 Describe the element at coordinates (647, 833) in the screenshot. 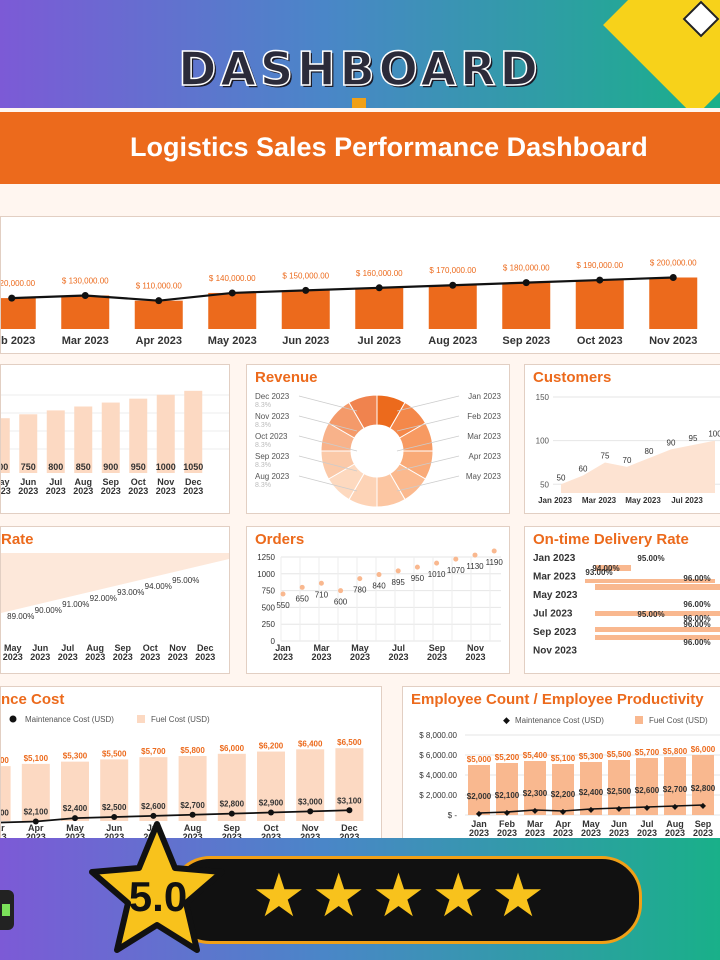

I see `emp-x-label-year: 2023` at that location.